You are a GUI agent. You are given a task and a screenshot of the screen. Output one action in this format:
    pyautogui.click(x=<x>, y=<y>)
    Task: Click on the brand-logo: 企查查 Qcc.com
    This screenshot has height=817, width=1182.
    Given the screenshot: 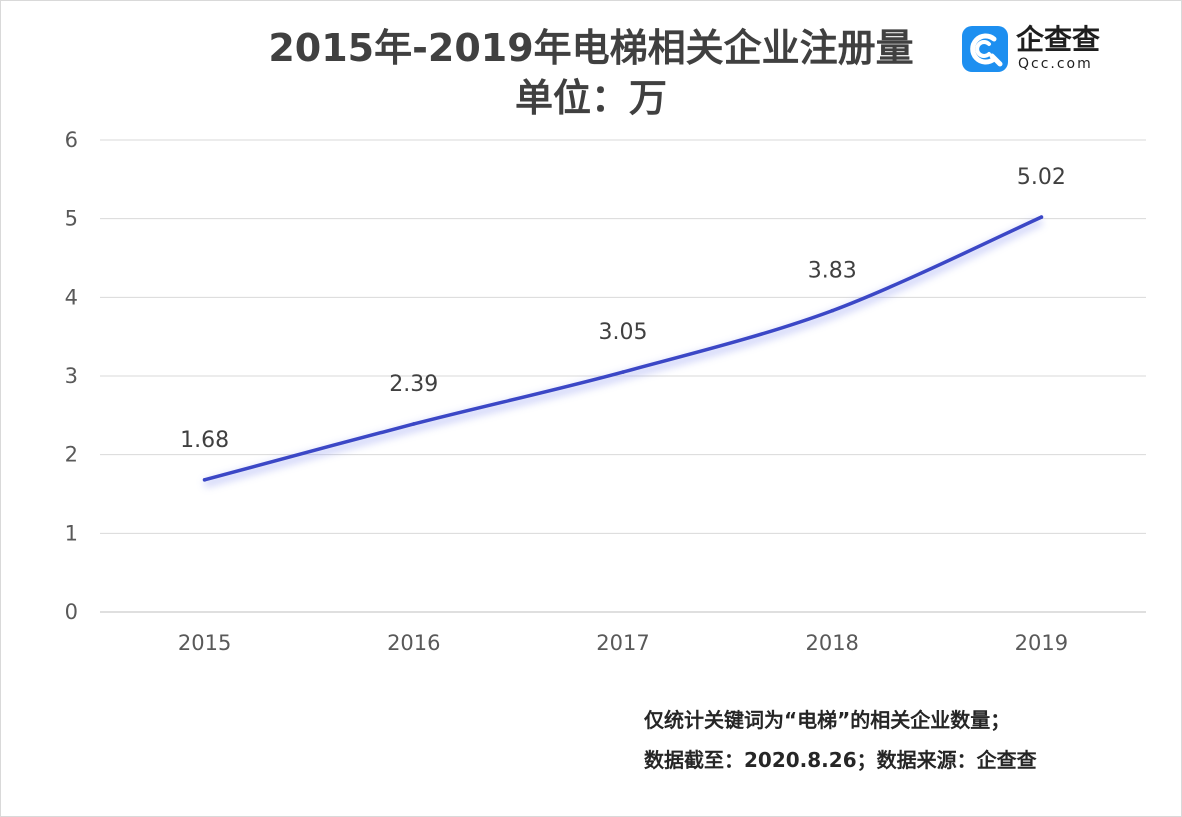 What is the action you would take?
    pyautogui.click(x=1037, y=49)
    